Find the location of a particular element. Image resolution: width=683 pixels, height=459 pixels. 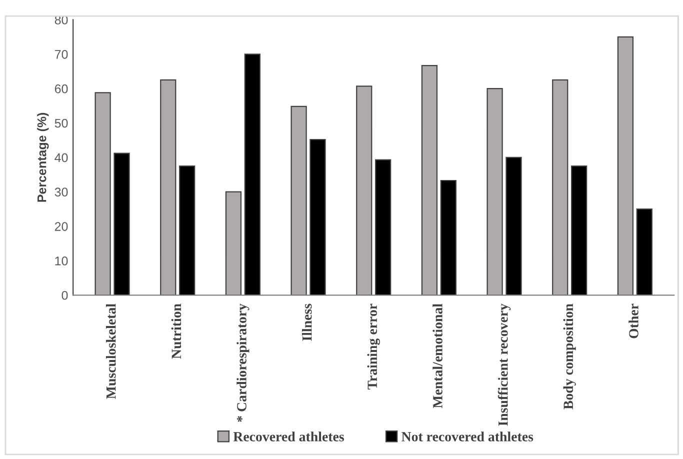

x-tick-label: Musculoskeletal is located at coordinates (111, 351).